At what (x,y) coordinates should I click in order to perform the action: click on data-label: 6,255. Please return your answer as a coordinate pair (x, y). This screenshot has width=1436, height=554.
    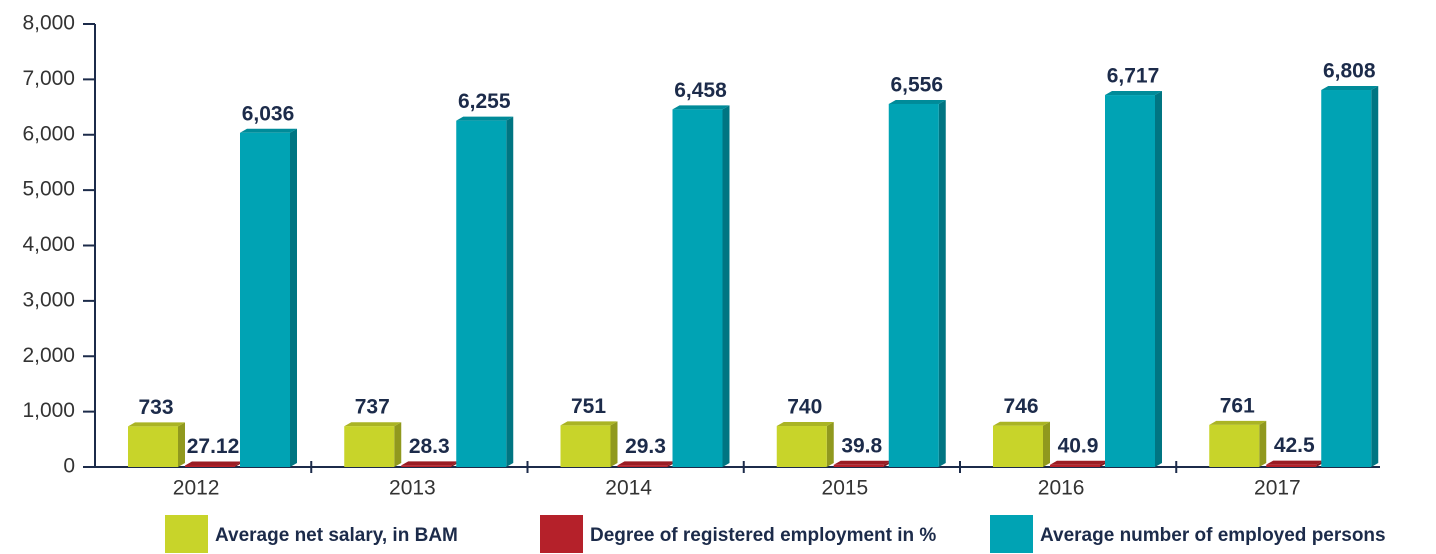
    Looking at the image, I should click on (484, 101).